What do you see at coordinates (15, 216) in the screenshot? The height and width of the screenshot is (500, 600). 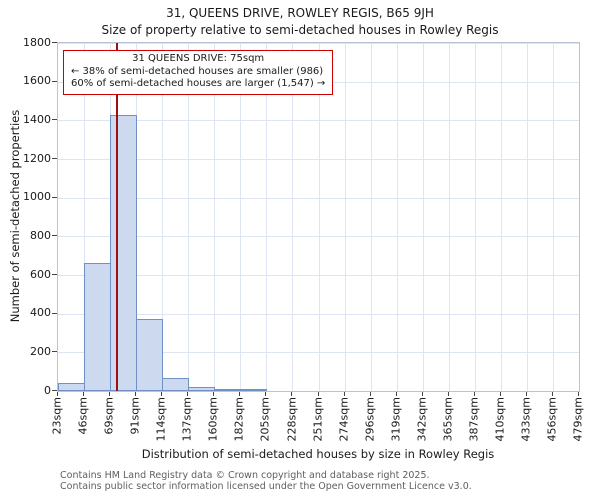 I see `y-axis-title: Number of semi-detached properties` at bounding box center [15, 216].